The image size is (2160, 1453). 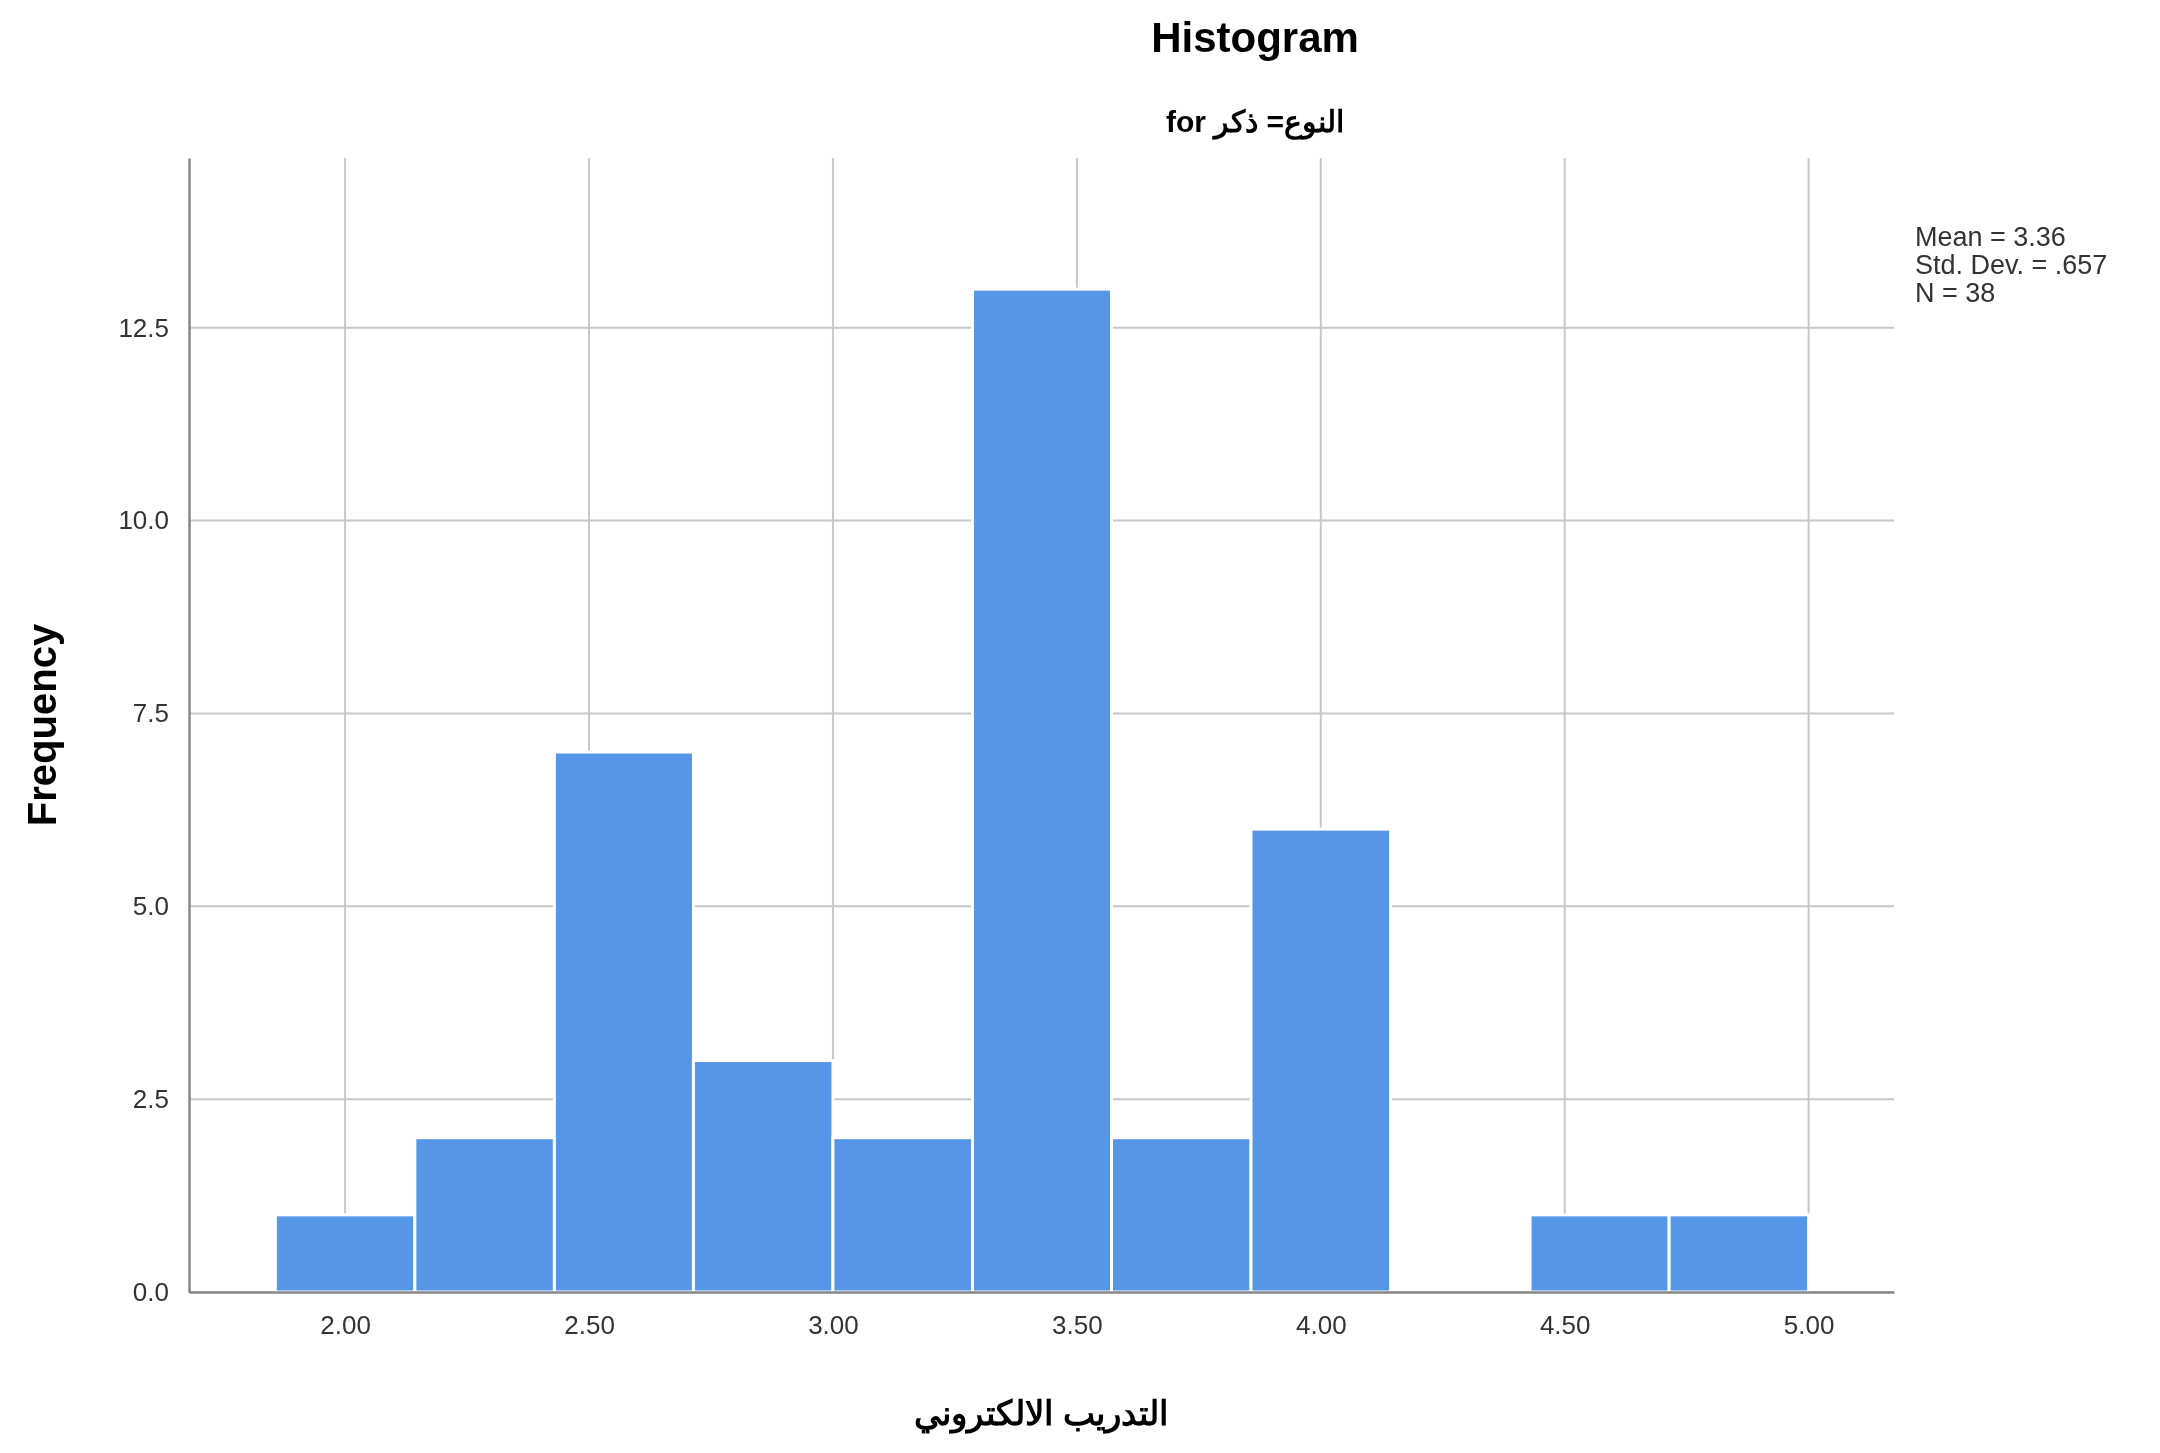 I want to click on y-axis-title: Frequency, so click(x=42, y=725).